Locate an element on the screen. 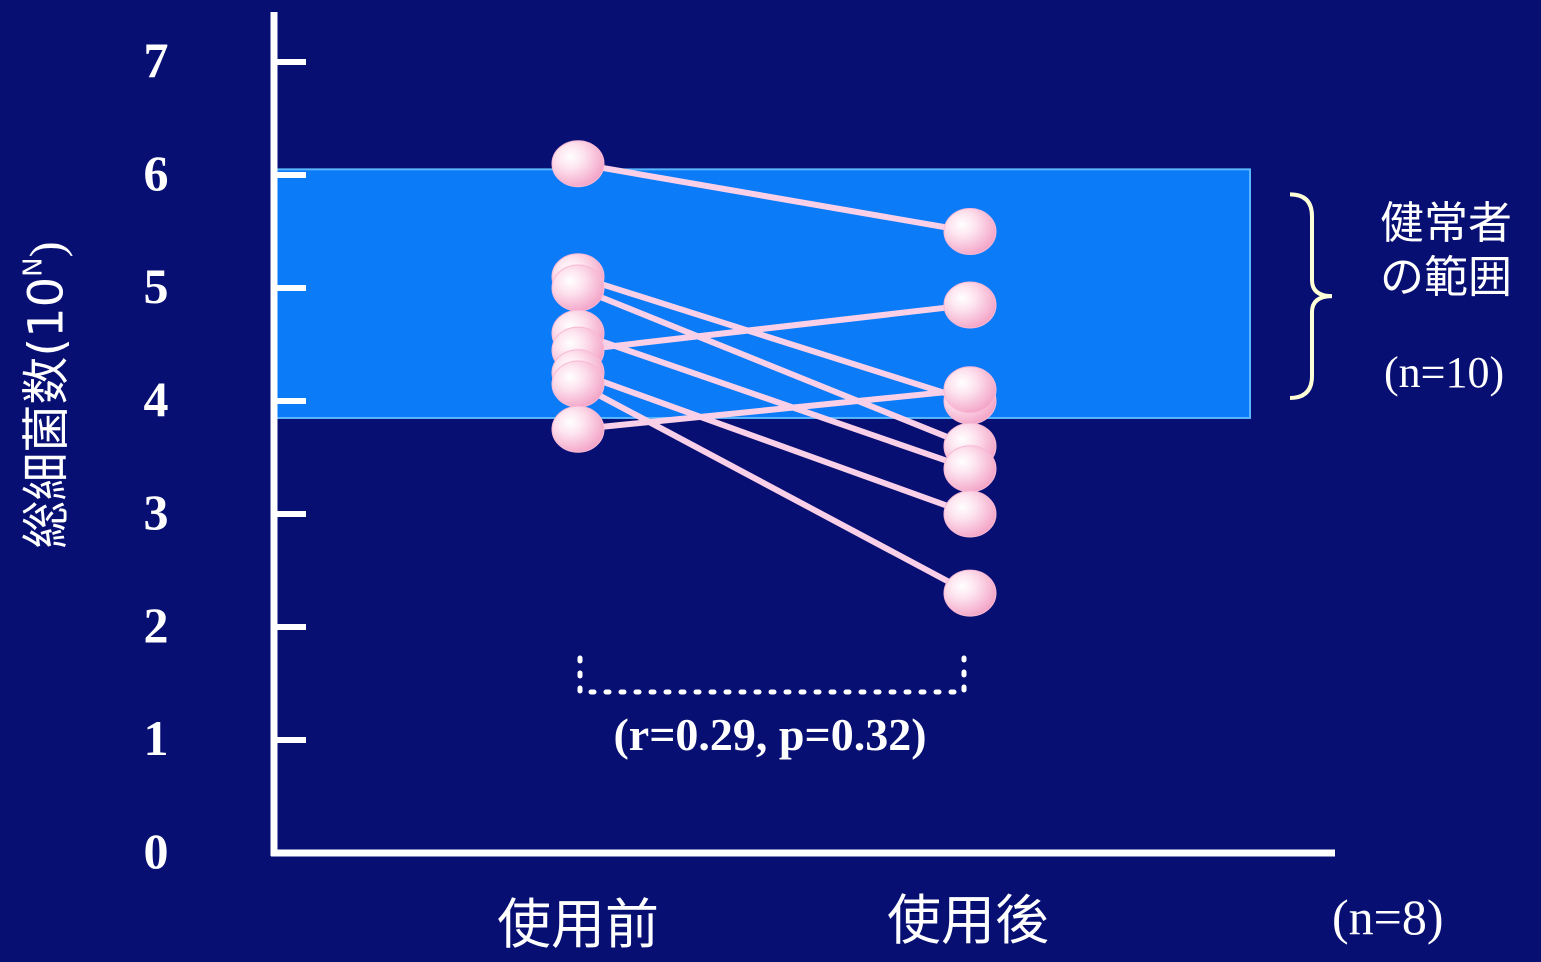 The width and height of the screenshot is (1541, 962). x-category-label: 使用後 is located at coordinates (968, 920).